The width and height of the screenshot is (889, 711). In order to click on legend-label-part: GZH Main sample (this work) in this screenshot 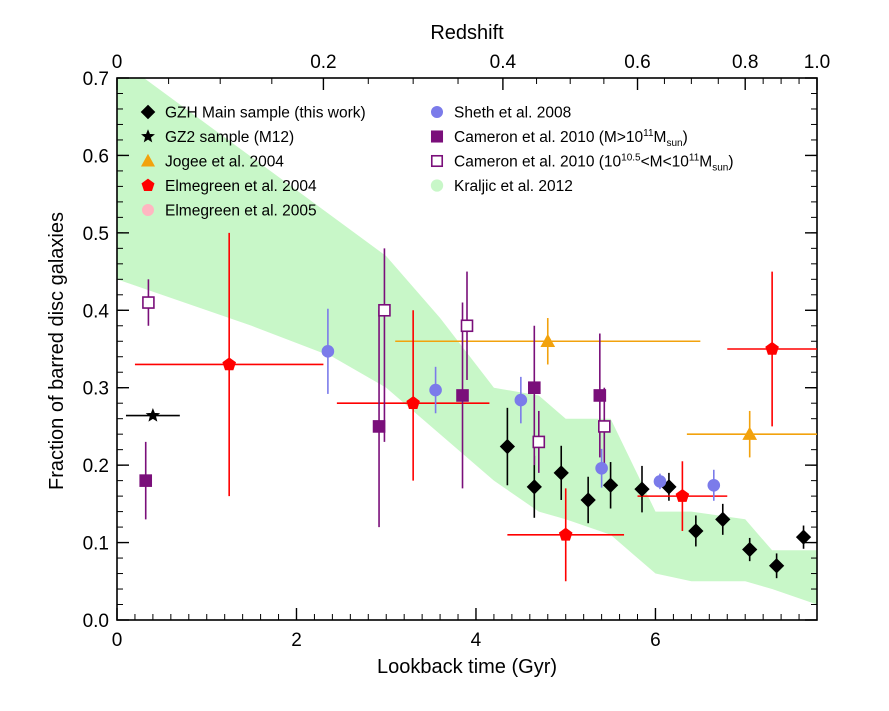, I will do `click(265, 113)`.